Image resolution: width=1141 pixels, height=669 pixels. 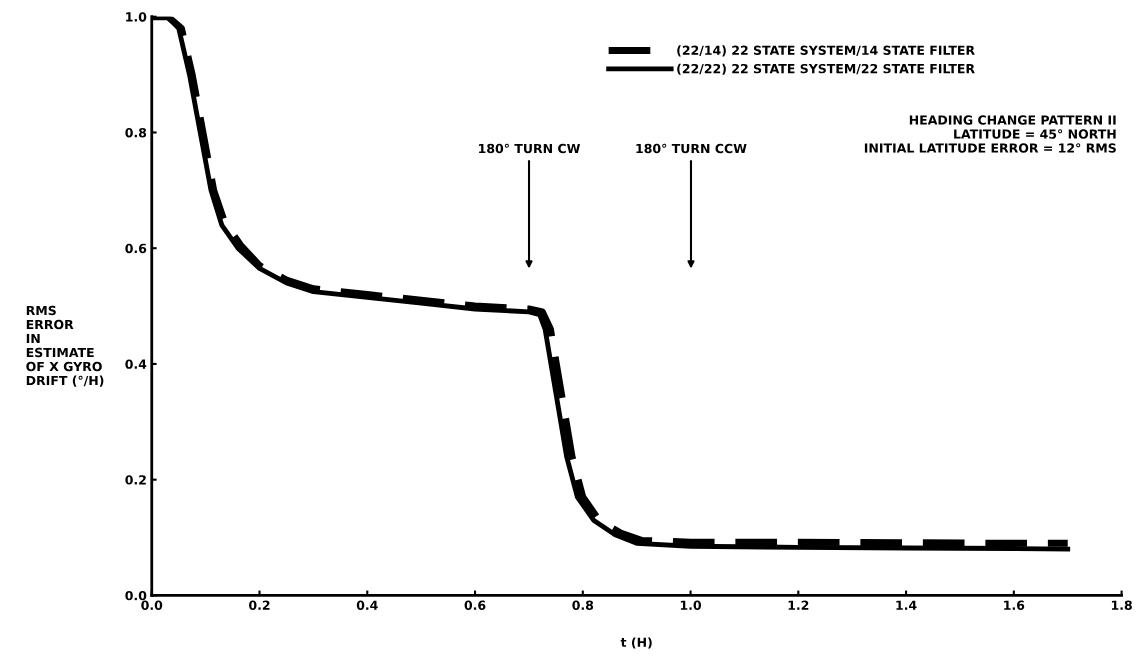 What do you see at coordinates (136, 595) in the screenshot?
I see `y-tick-label: 0.0` at bounding box center [136, 595].